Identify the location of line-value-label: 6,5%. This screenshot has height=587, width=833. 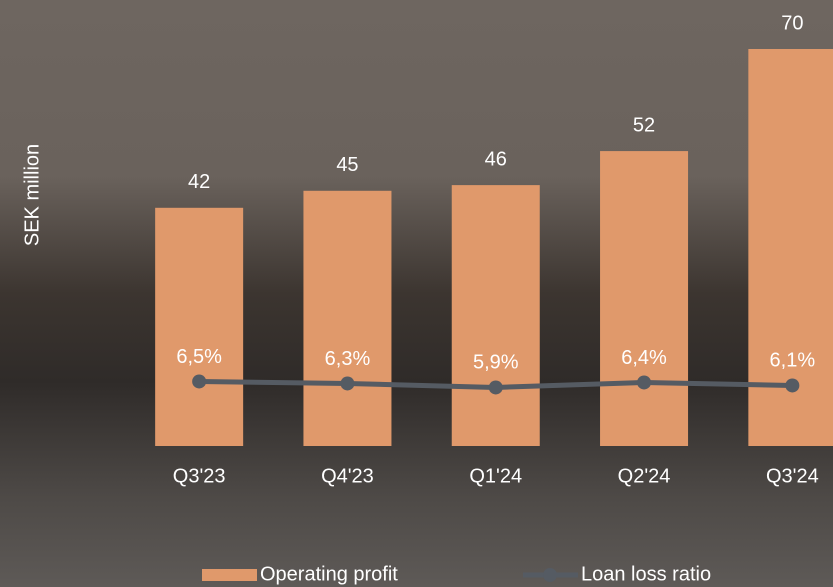
(199, 357).